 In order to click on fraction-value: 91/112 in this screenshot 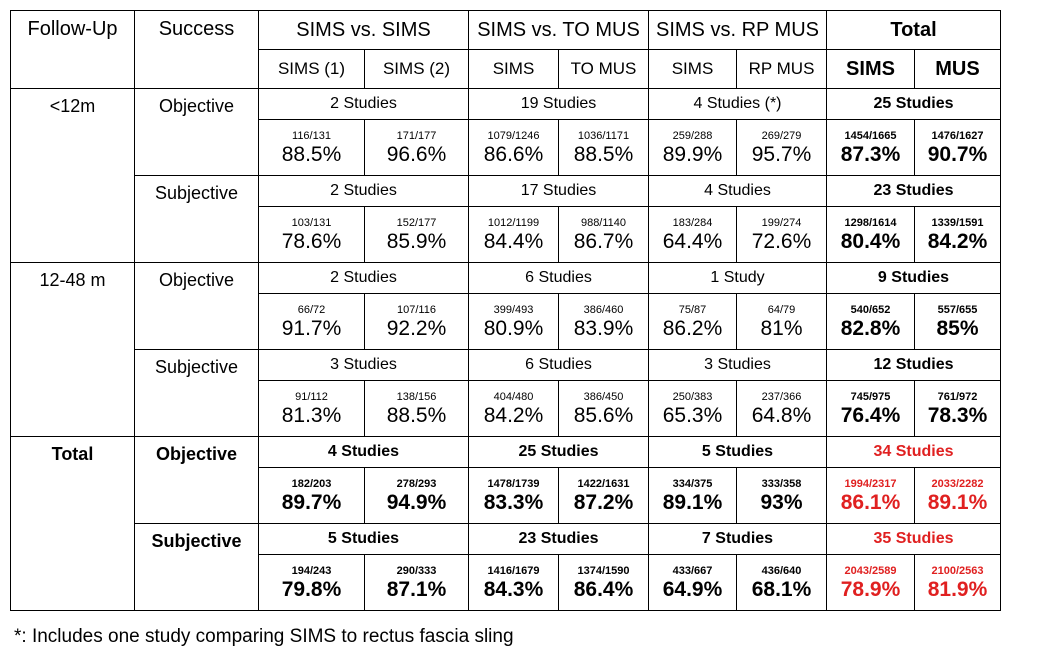, I will do `click(311, 397)`.